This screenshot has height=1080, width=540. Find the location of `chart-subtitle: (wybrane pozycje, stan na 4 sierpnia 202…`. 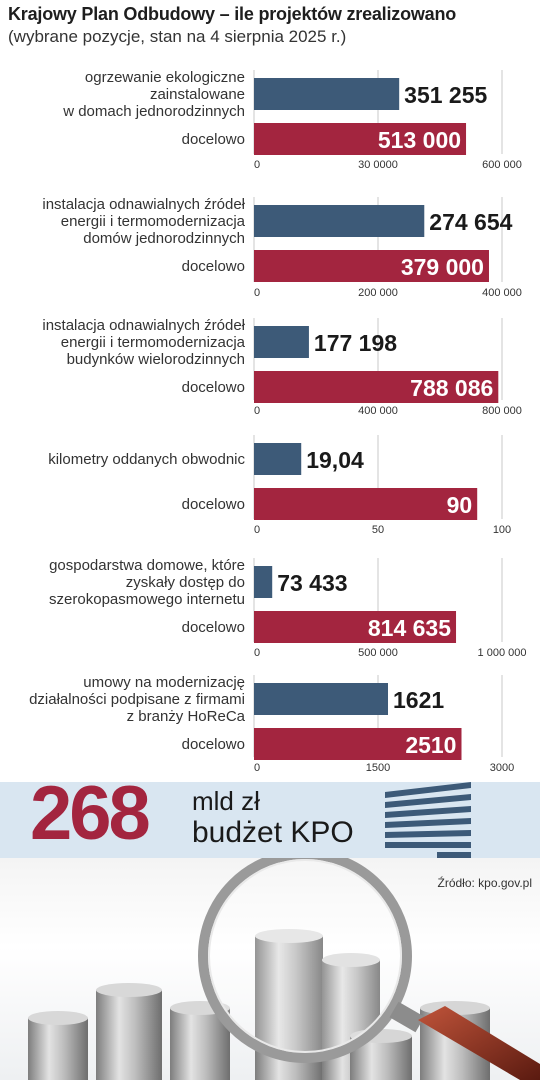

chart-subtitle: (wybrane pozycje, stan na 4 sierpnia 202… is located at coordinates (177, 36).